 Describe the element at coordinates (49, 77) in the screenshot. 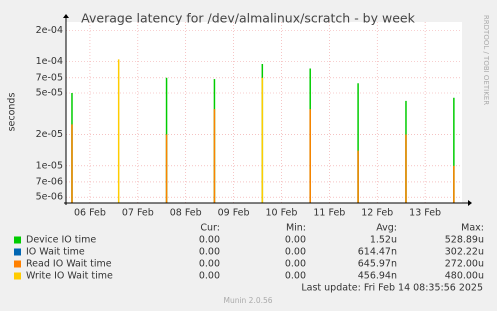

I see `y-tick-label: 7e-05` at that location.